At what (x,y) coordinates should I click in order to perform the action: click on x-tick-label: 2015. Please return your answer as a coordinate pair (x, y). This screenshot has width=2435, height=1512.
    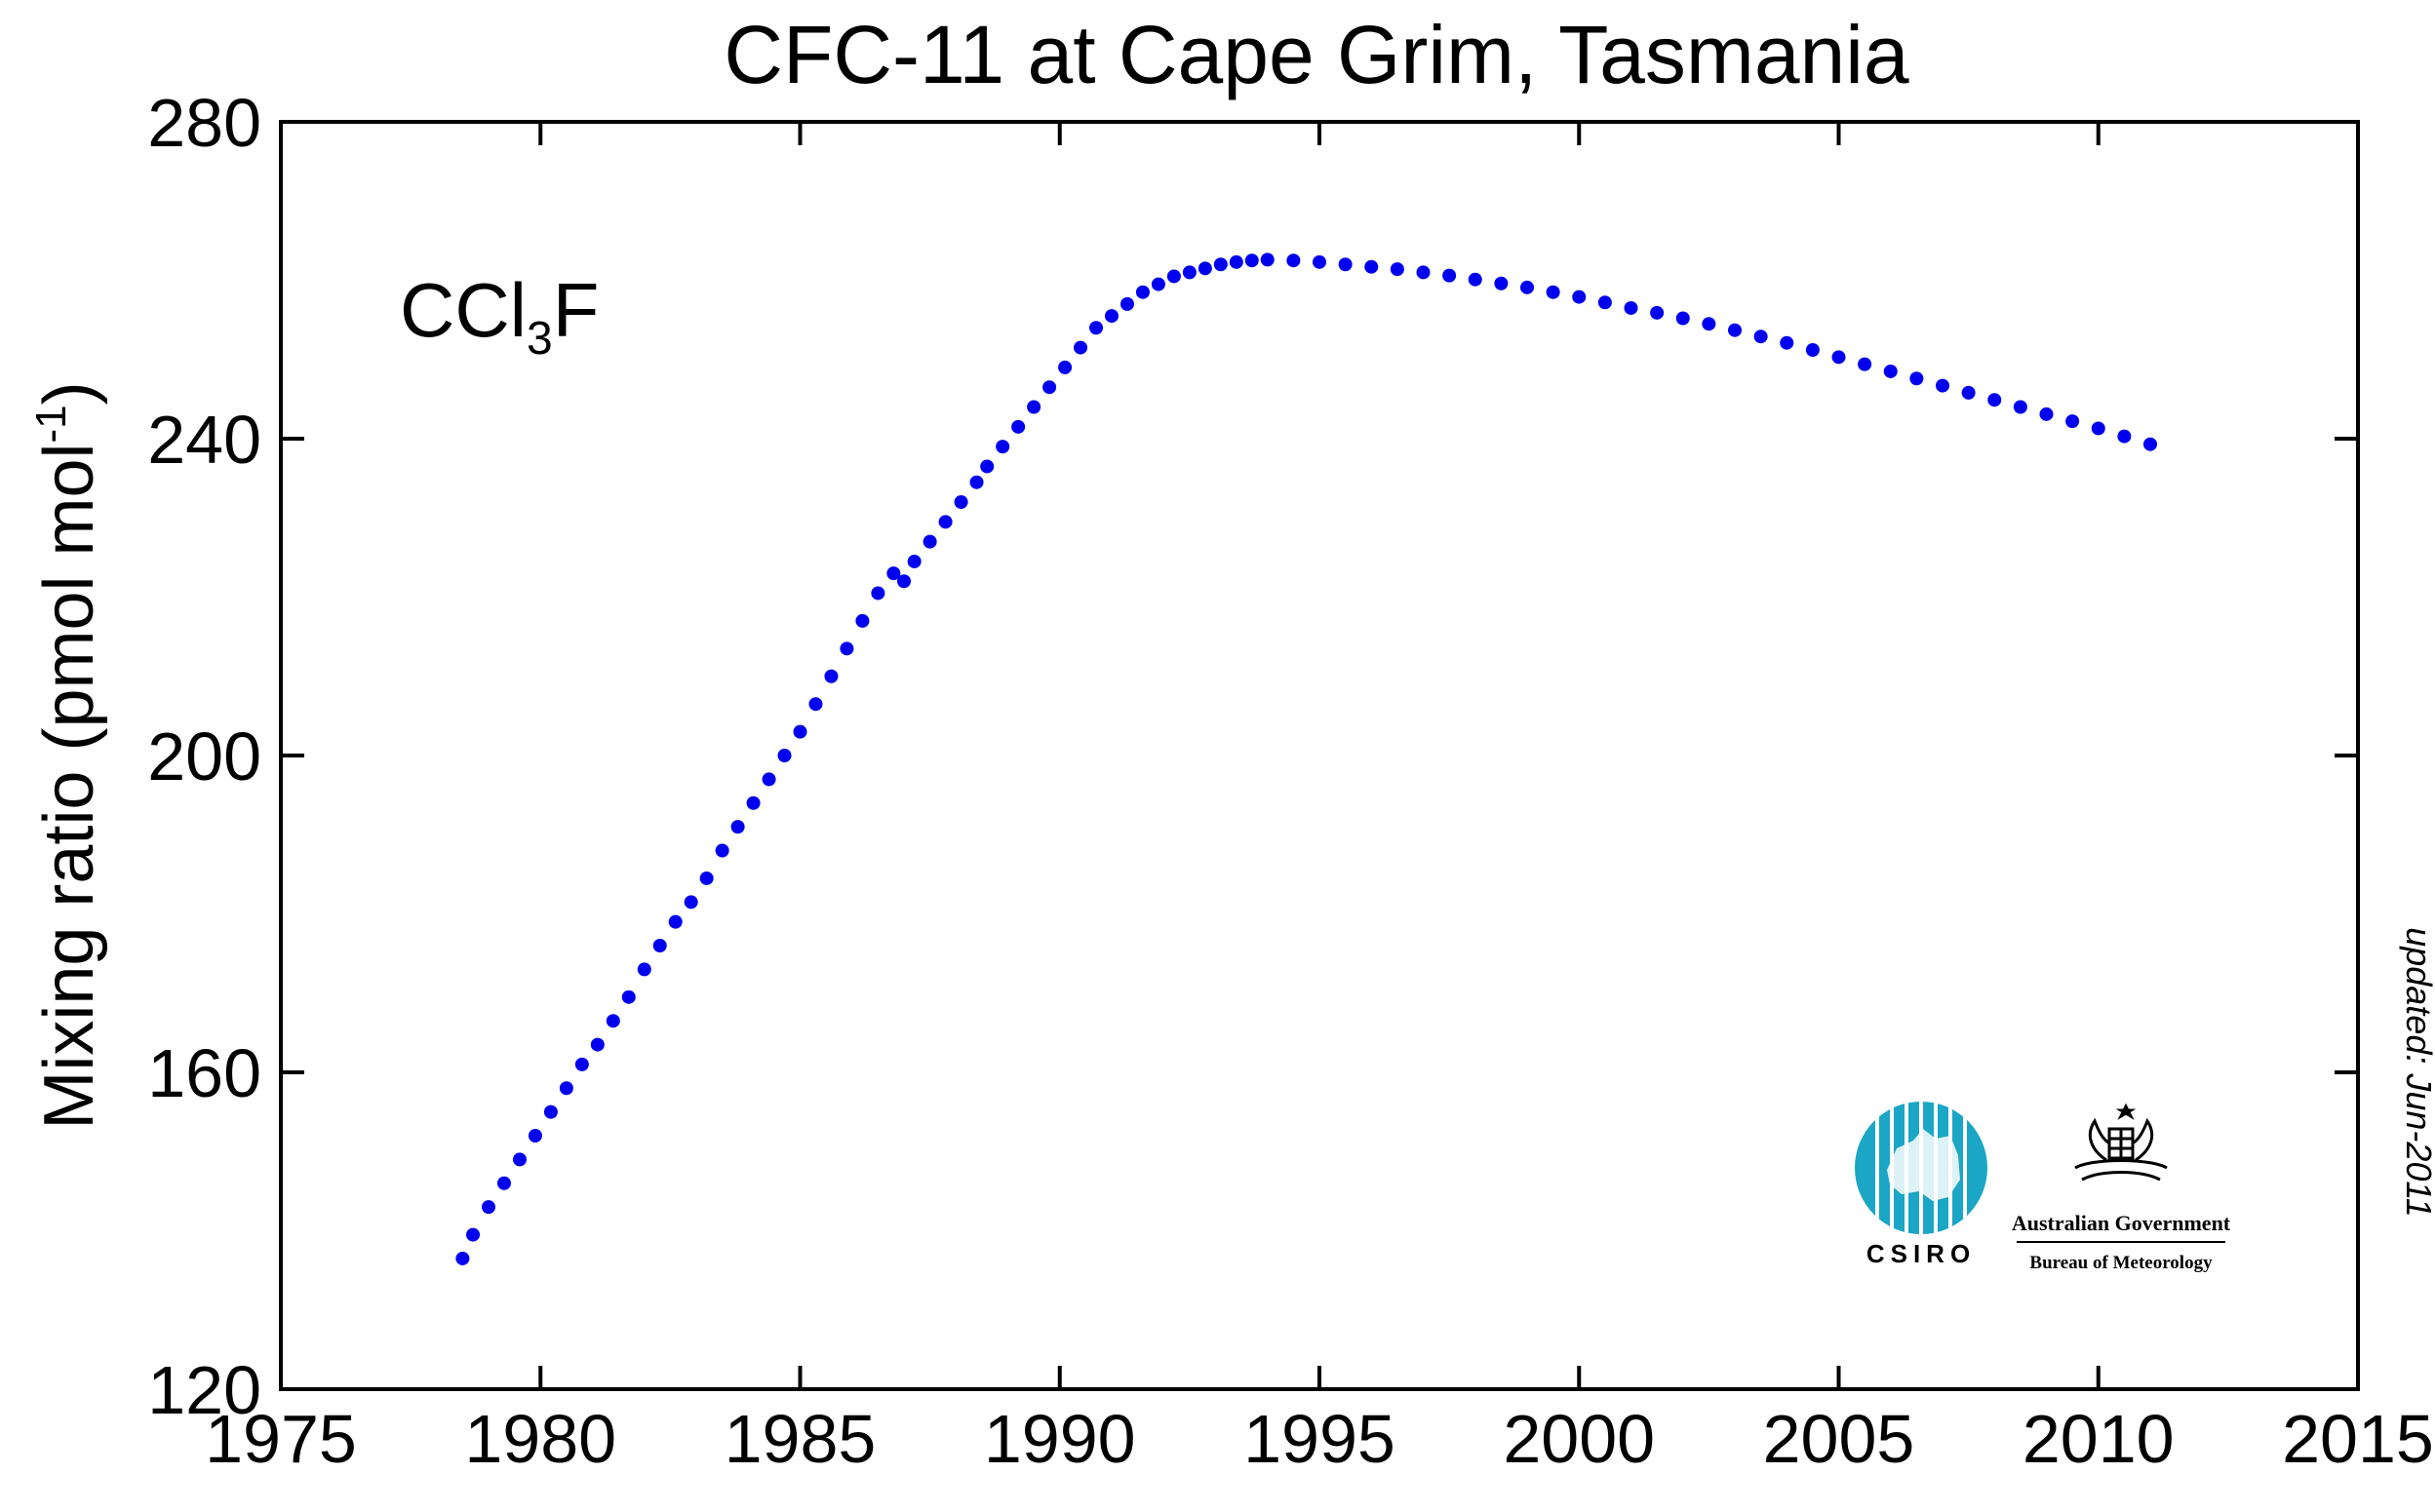
    Looking at the image, I should click on (2358, 1439).